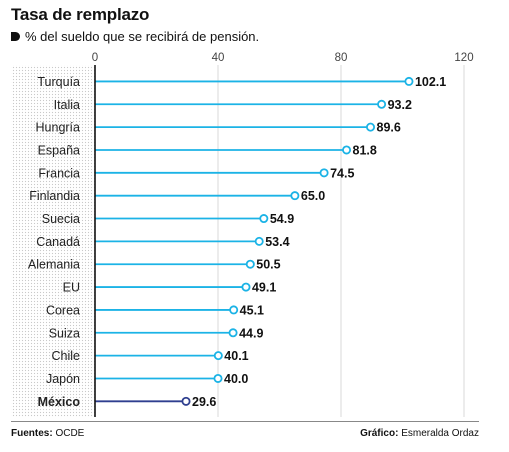 The image size is (509, 452). What do you see at coordinates (204, 402) in the screenshot?
I see `value-label: 29.6` at bounding box center [204, 402].